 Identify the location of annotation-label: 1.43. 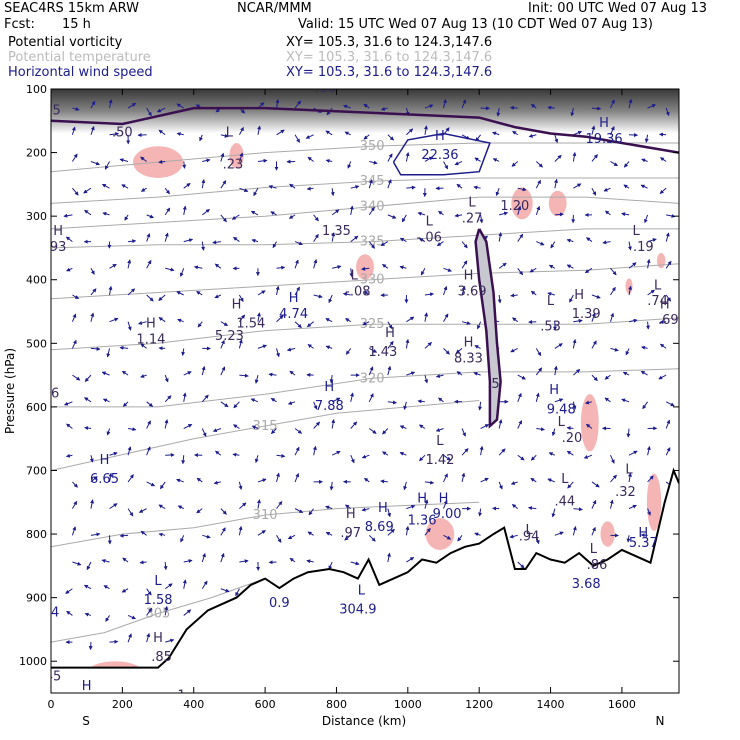
(382, 352).